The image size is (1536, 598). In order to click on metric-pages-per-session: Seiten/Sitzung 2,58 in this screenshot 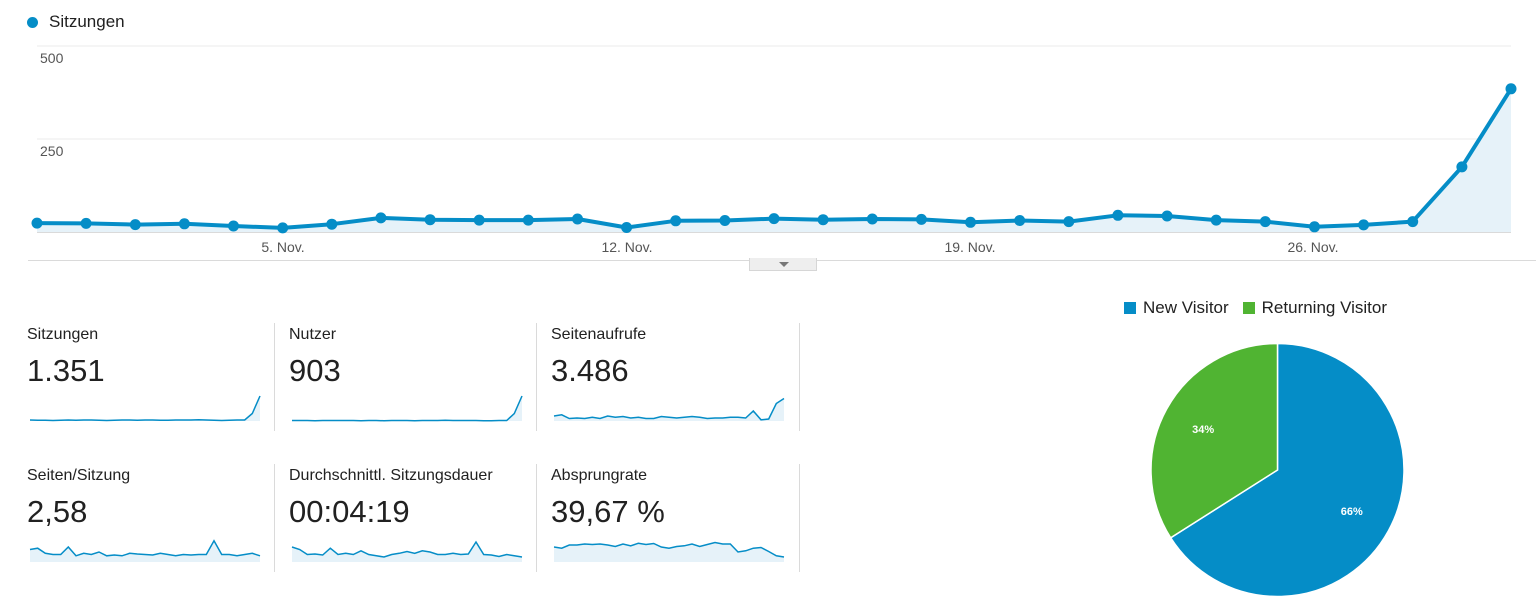, I will do `click(151, 514)`.